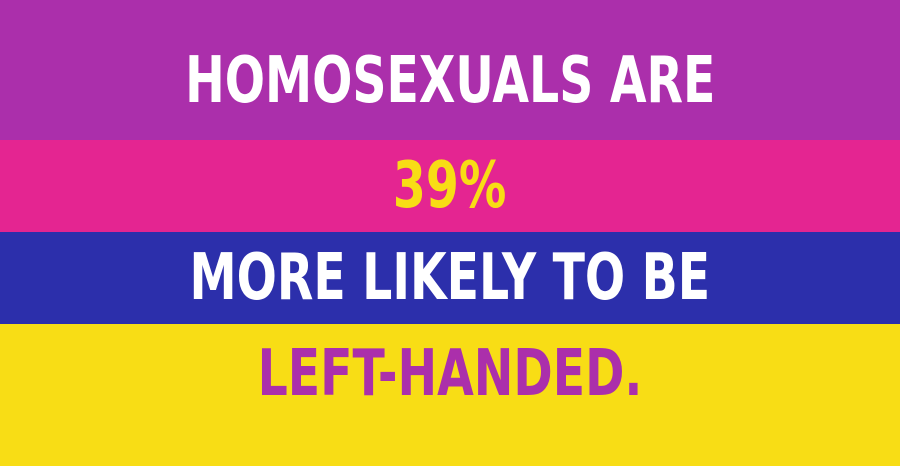 The image size is (900, 466). I want to click on headline-line-3: MORE LIKELY TO BE, so click(450, 278).